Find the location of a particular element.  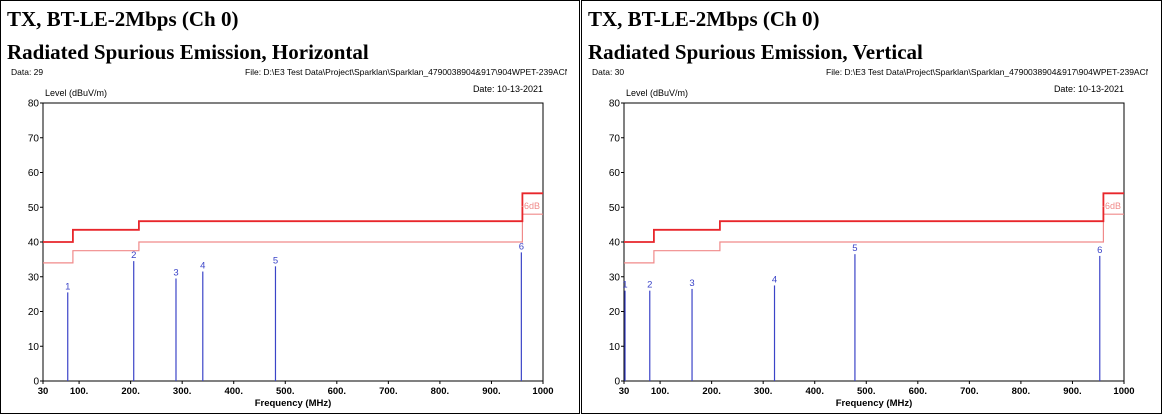

panel-title-line2: Radiated Spurious Emission, Vertical is located at coordinates (755, 52).